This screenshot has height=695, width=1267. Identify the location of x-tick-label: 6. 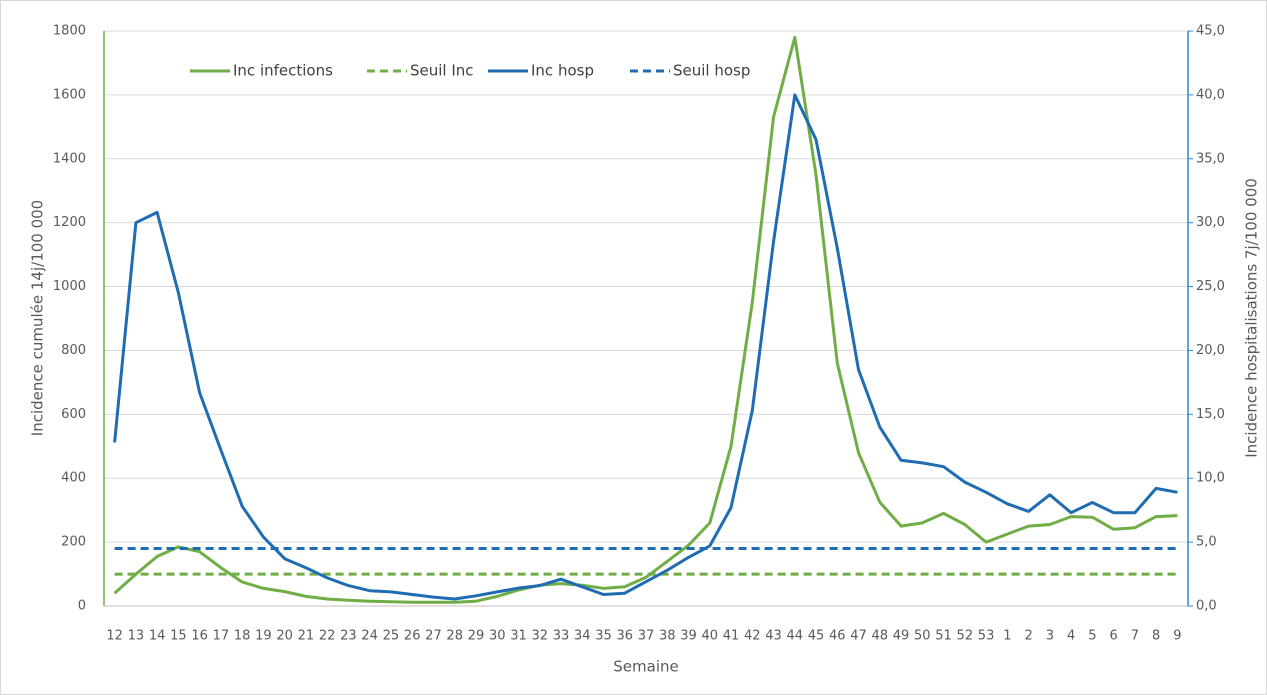
(1113, 636).